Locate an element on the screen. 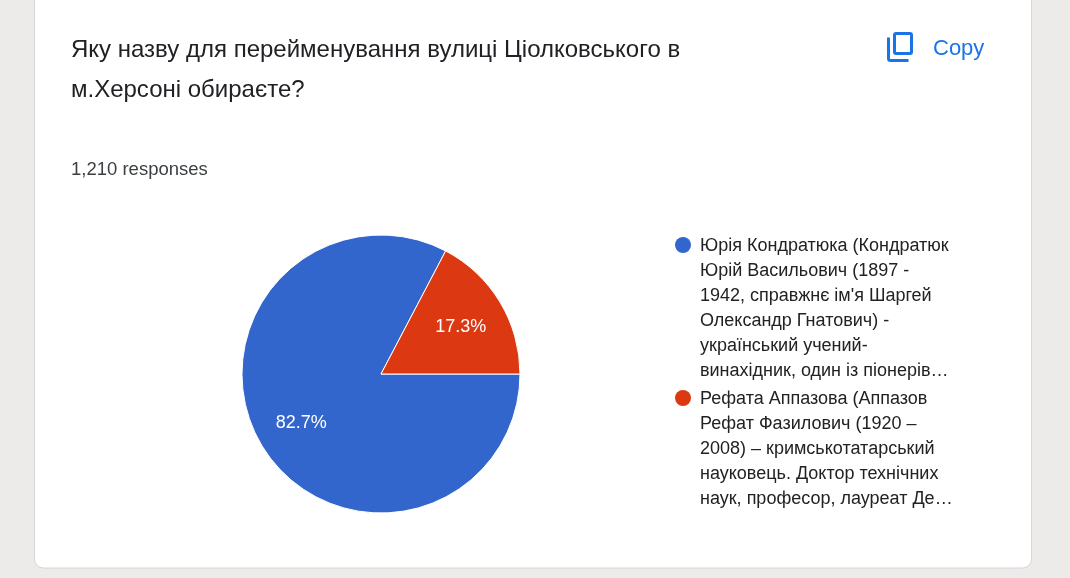 This screenshot has width=1070, height=578. data-label: 17.3% is located at coordinates (461, 326).